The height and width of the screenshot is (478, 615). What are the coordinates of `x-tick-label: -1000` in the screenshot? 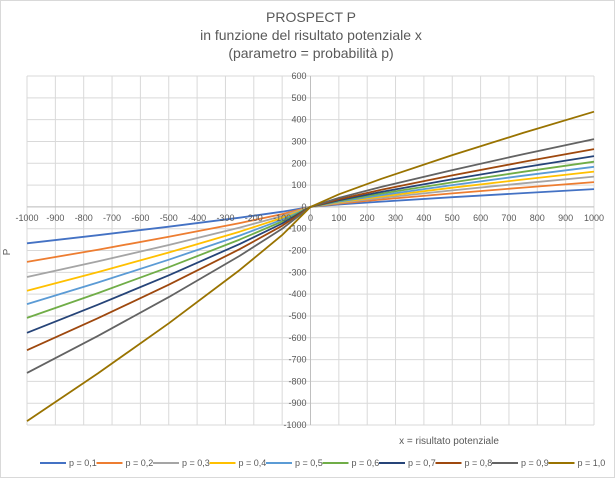 It's located at (26, 218).